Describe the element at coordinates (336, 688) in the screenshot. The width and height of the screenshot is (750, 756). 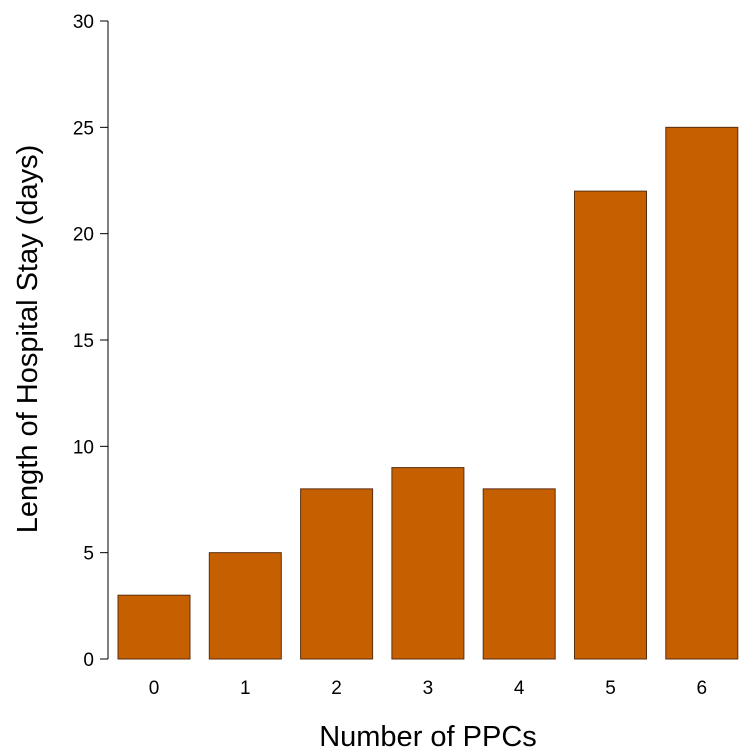
I see `x-tick-label: 2` at that location.